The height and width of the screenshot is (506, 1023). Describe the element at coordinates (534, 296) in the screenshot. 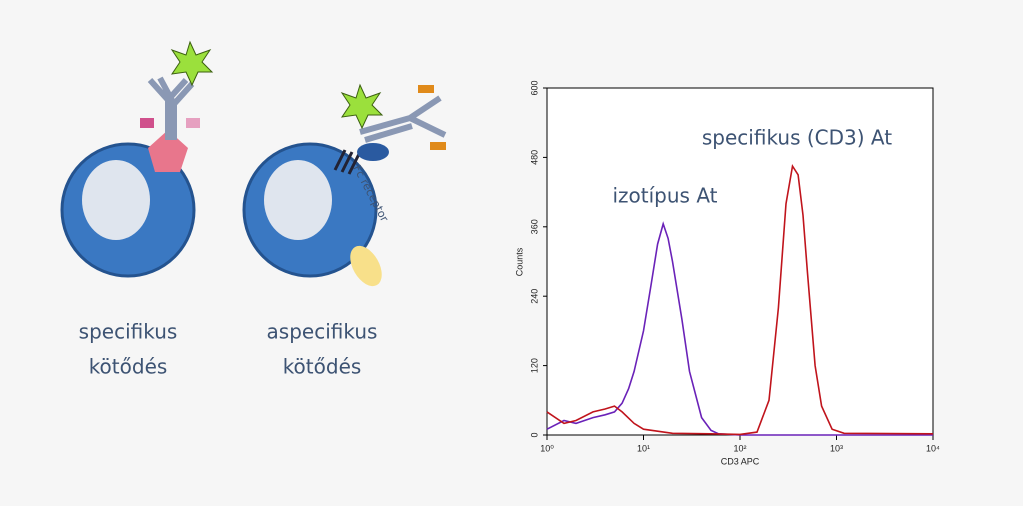

I see `y-tick-label: 240` at that location.